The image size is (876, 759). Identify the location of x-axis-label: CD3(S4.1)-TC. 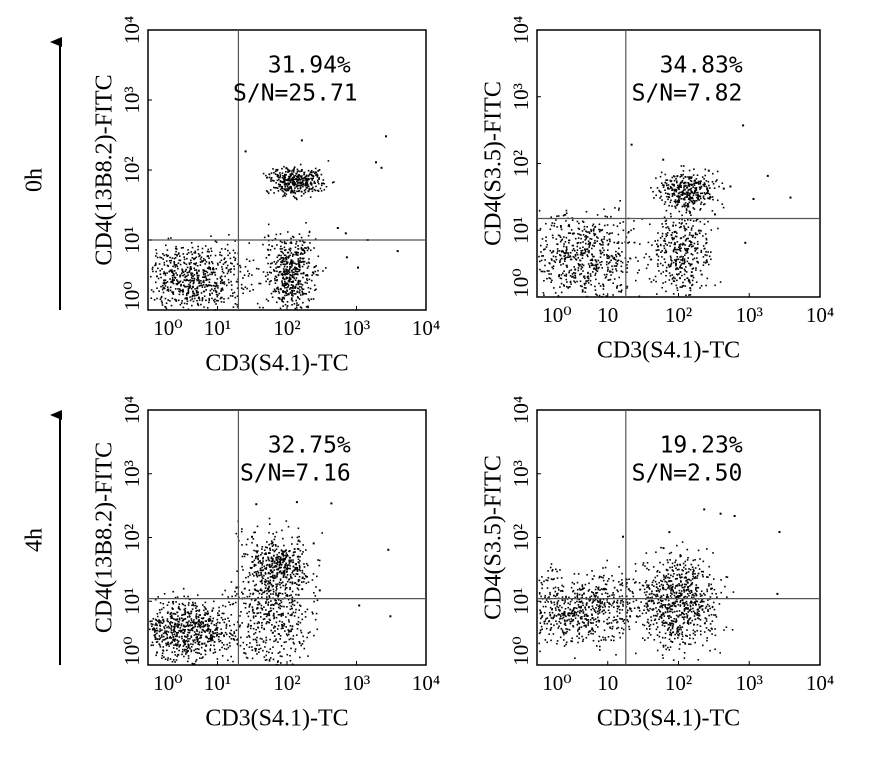
(276, 719).